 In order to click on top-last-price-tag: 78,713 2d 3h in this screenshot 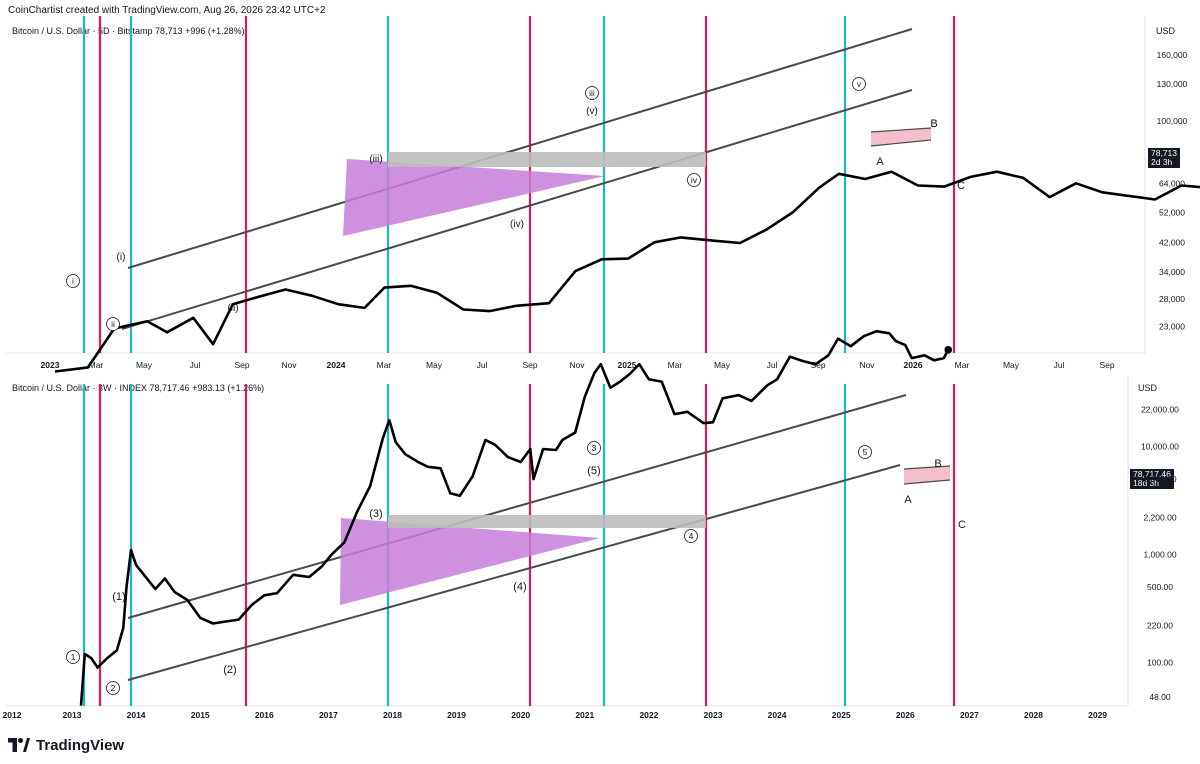, I will do `click(1164, 158)`.